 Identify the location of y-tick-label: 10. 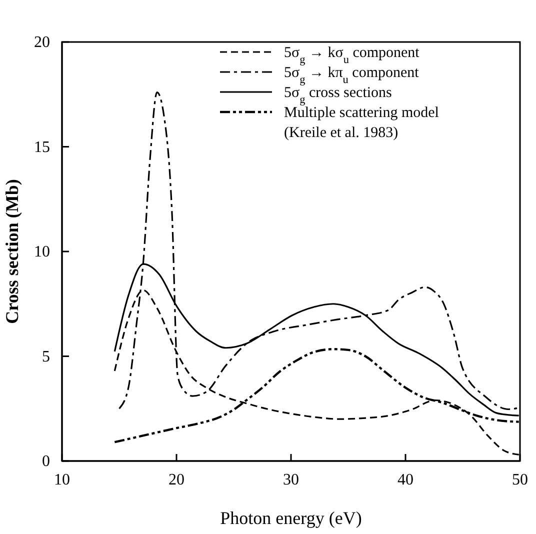
(42, 252).